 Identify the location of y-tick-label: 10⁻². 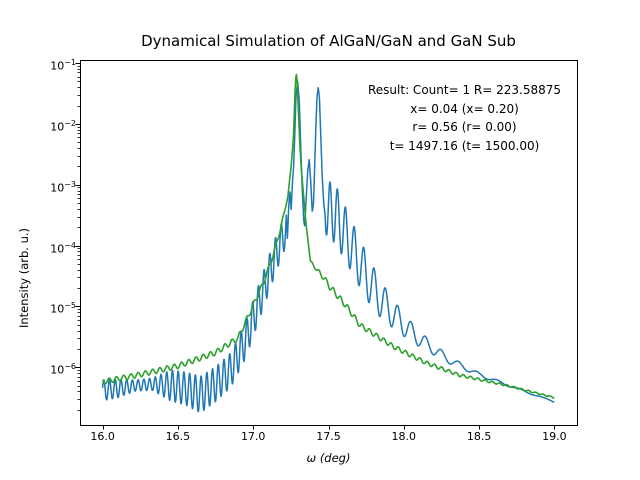
(63, 126).